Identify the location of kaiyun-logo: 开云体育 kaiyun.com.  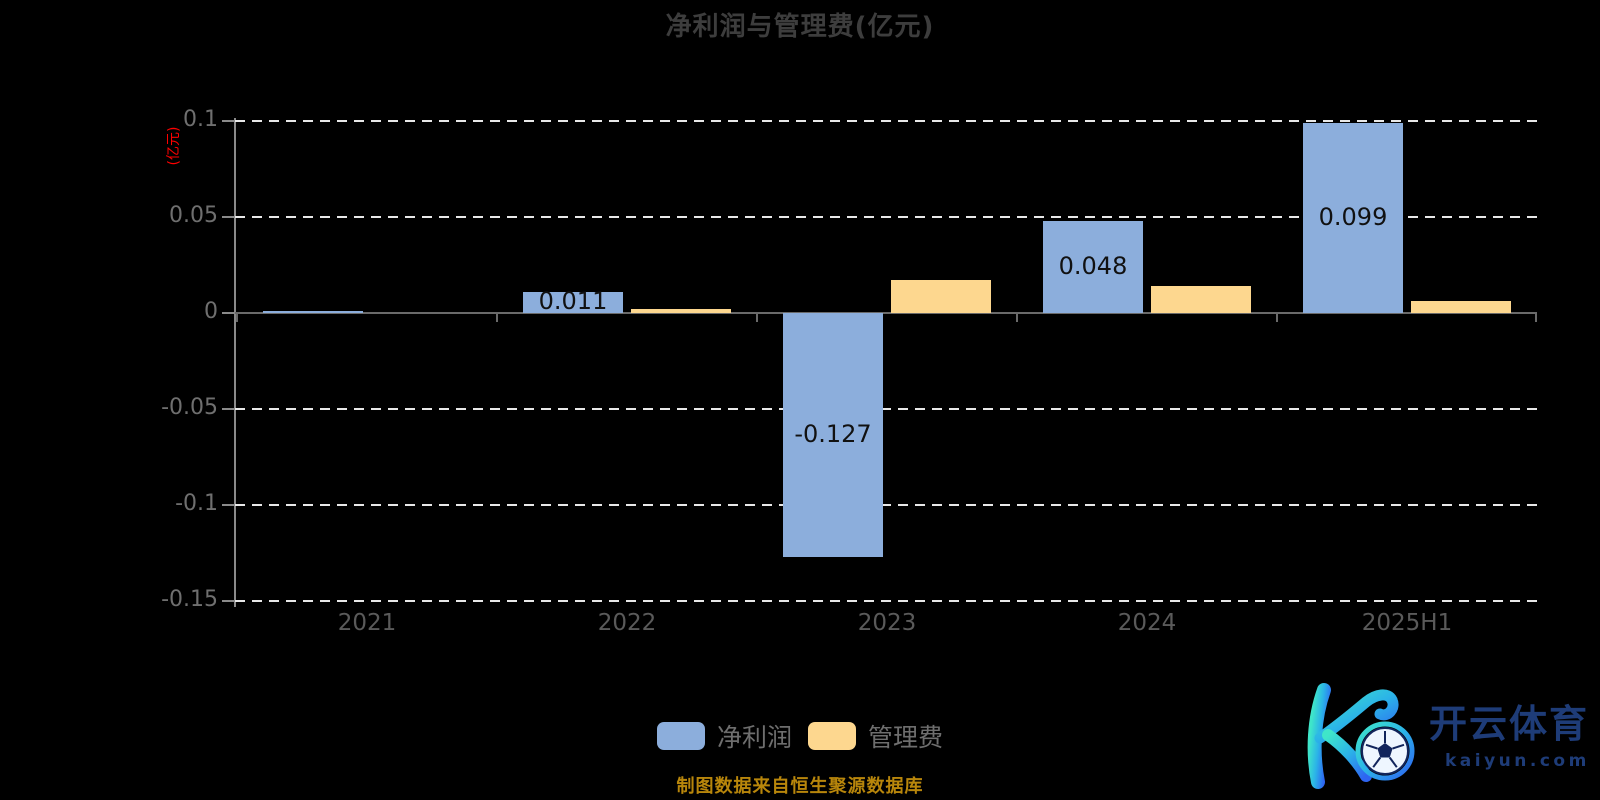
(1439, 736).